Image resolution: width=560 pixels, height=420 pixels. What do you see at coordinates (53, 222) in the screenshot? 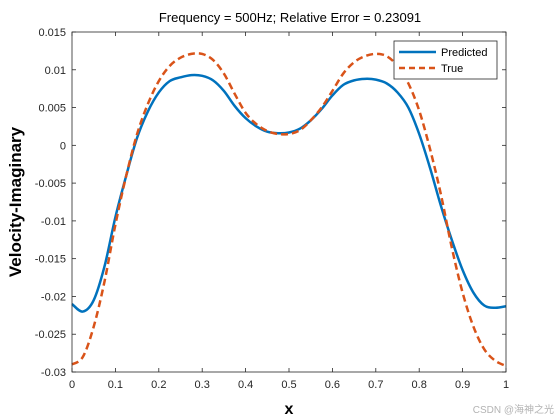
I see `y-tick-label: -0.01` at bounding box center [53, 222].